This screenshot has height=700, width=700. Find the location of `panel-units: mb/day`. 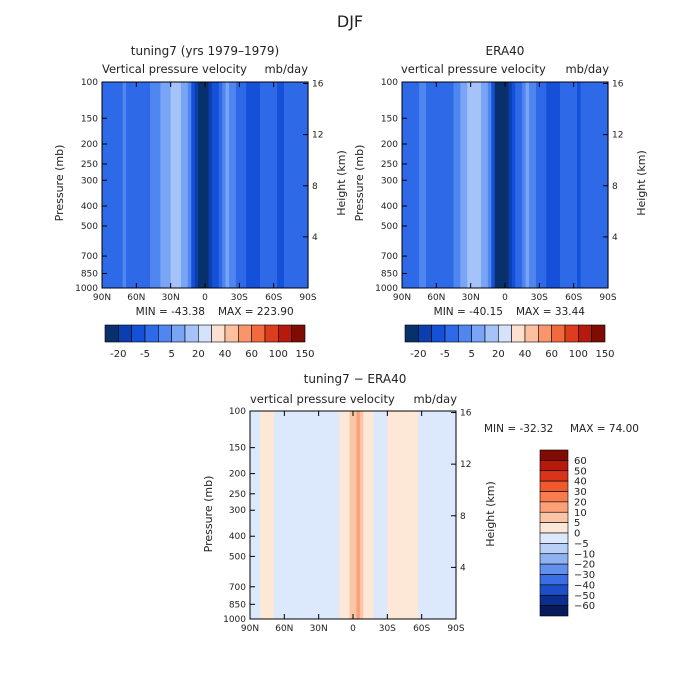

panel-units: mb/day is located at coordinates (435, 399).